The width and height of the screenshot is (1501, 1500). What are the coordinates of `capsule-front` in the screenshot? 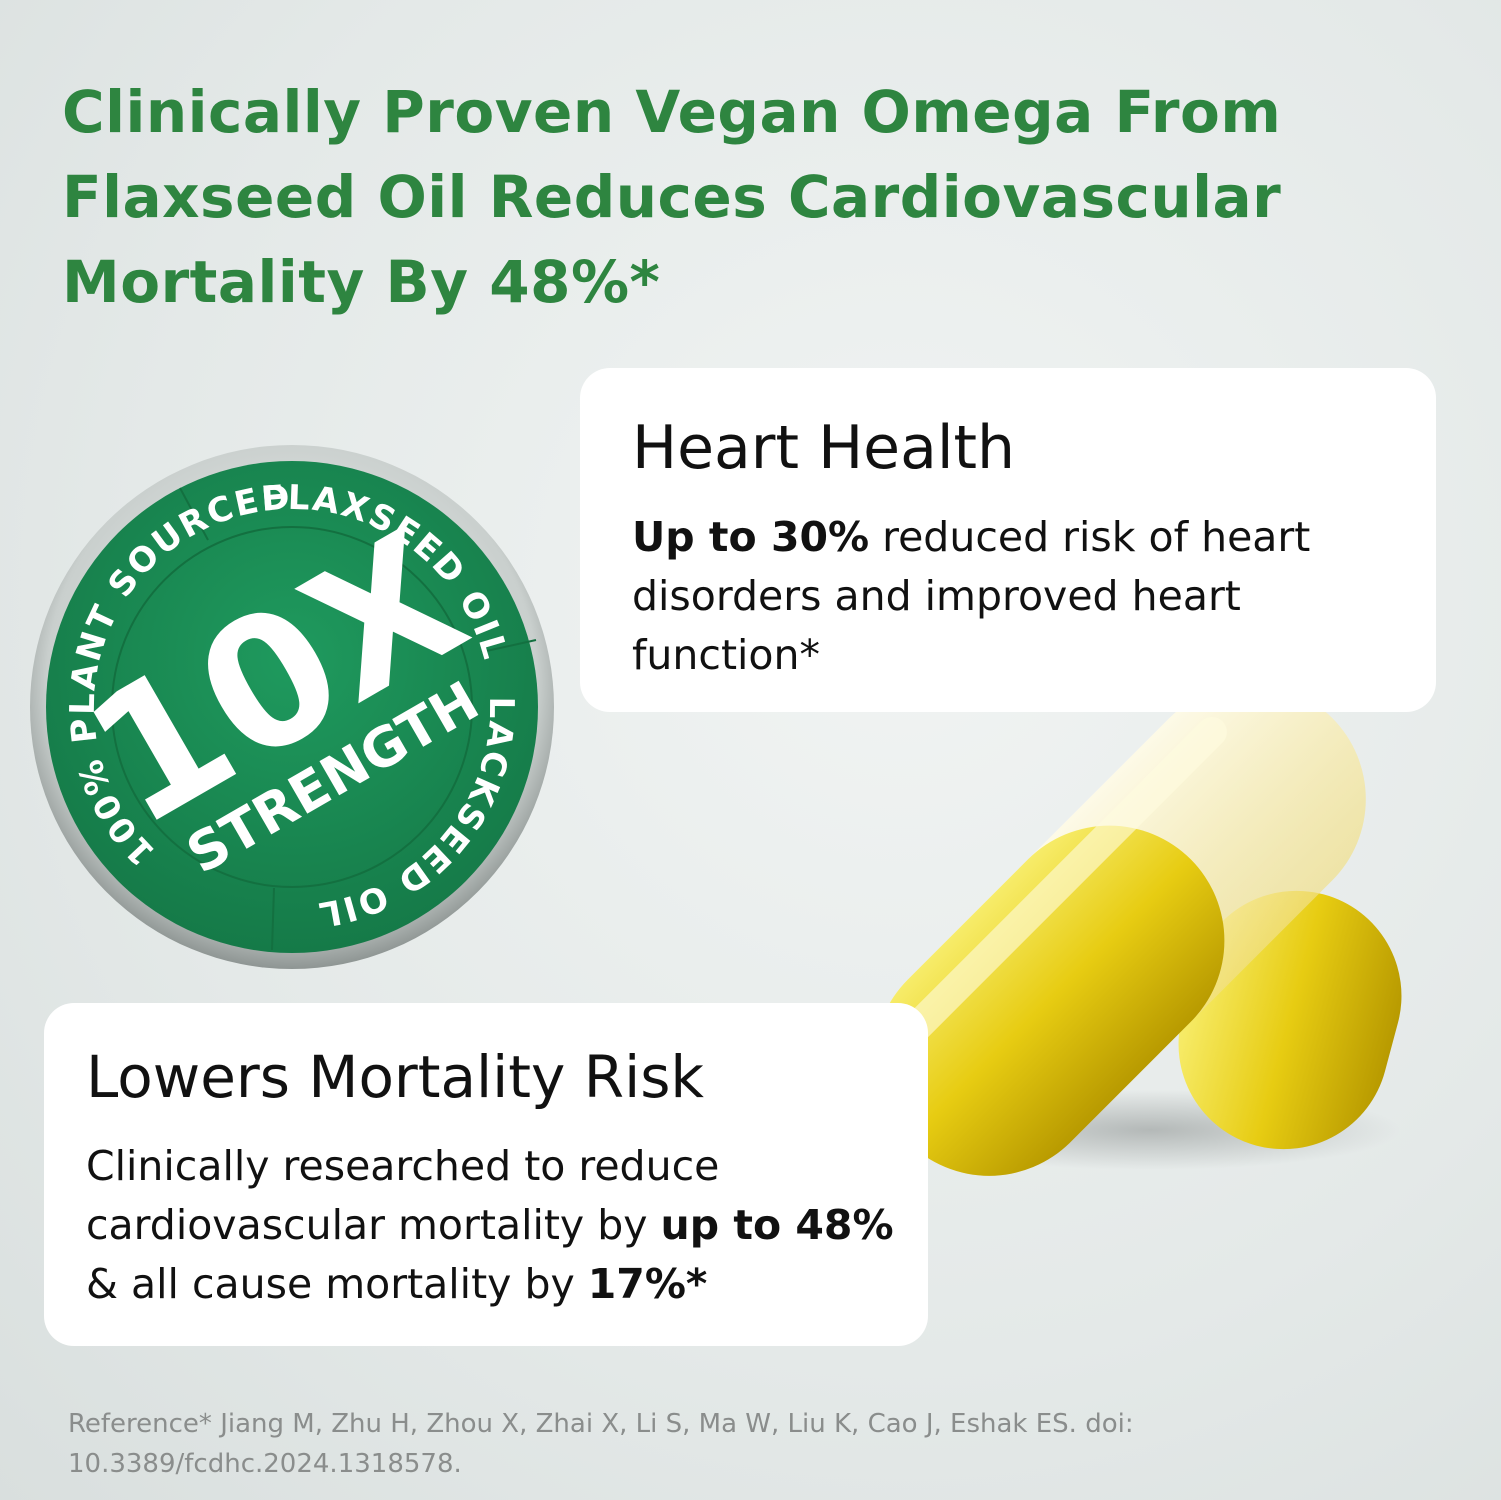 It's located at (1120, 930).